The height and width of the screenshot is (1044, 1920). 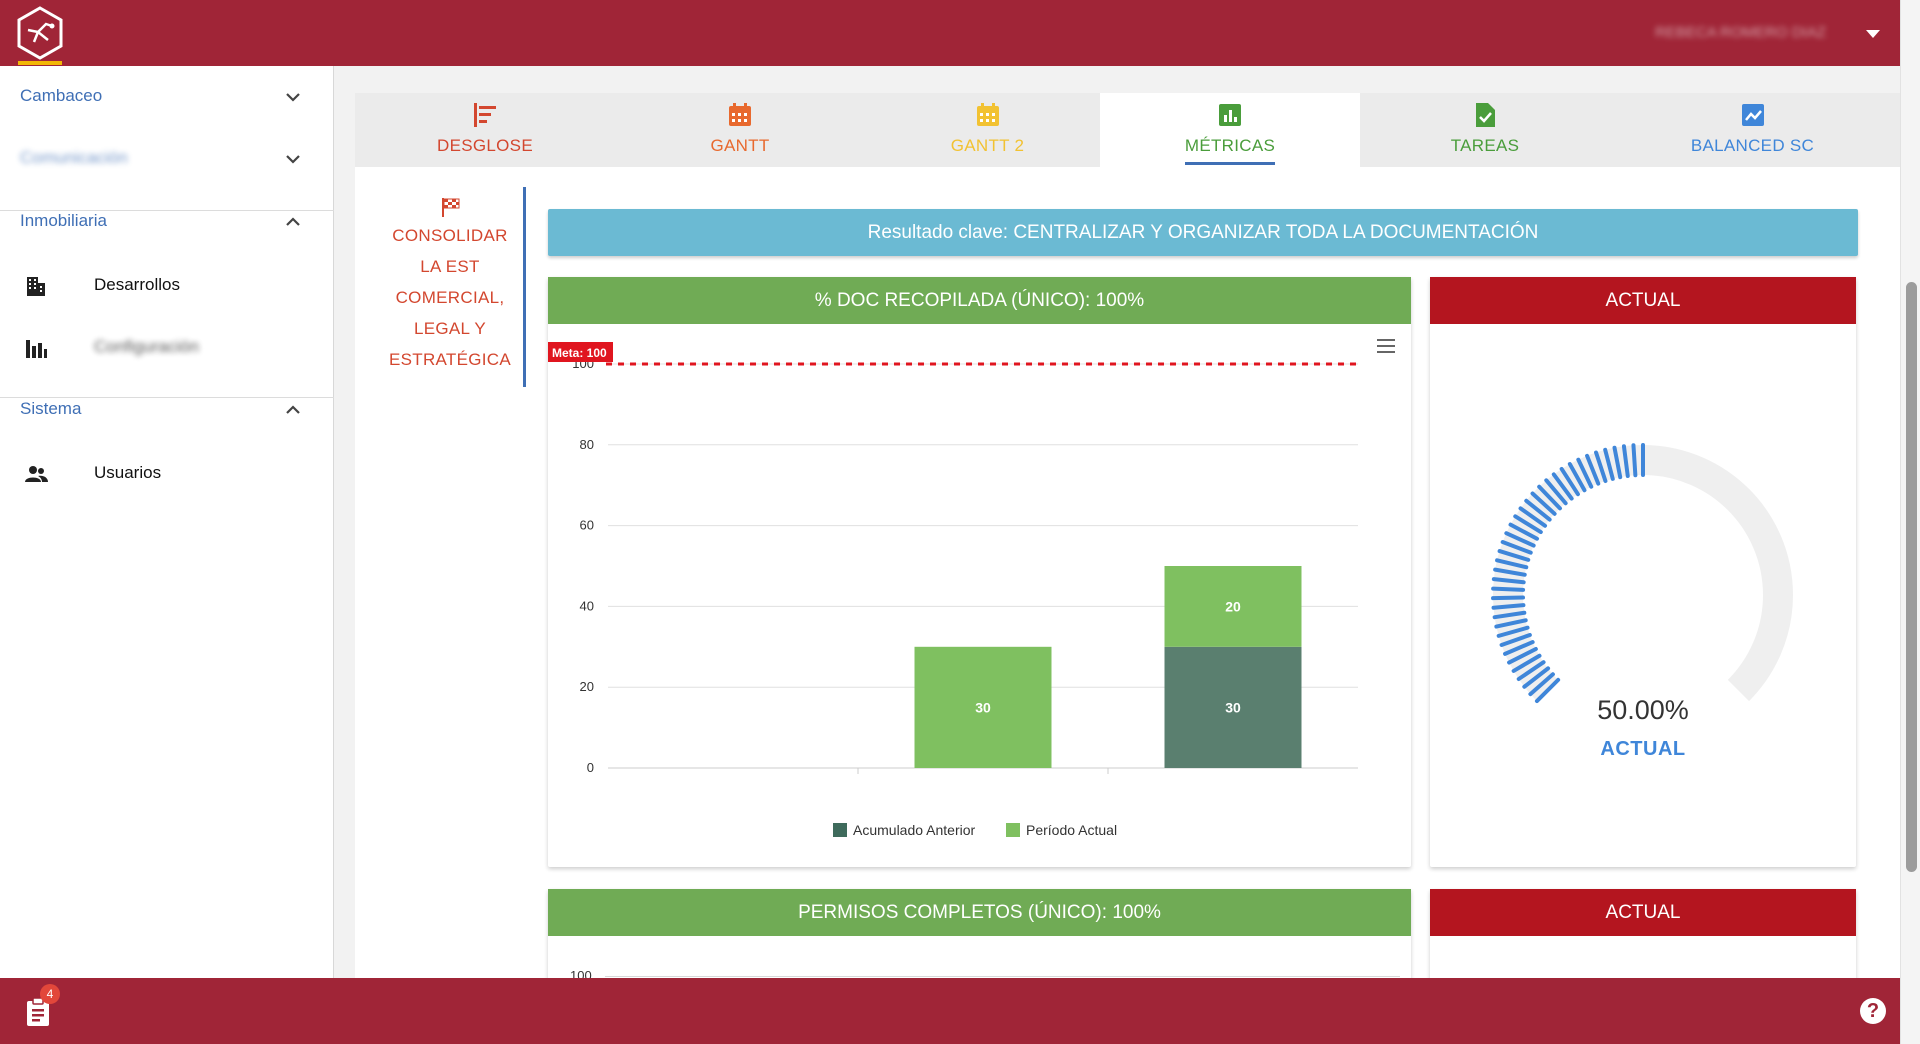 I want to click on tab-metricas: MÉTRICAS, so click(x=1230, y=130).